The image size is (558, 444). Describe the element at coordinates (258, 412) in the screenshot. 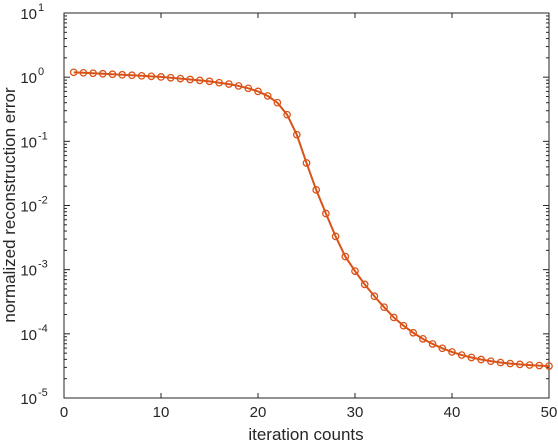

I see `x-tick-label: 20` at that location.